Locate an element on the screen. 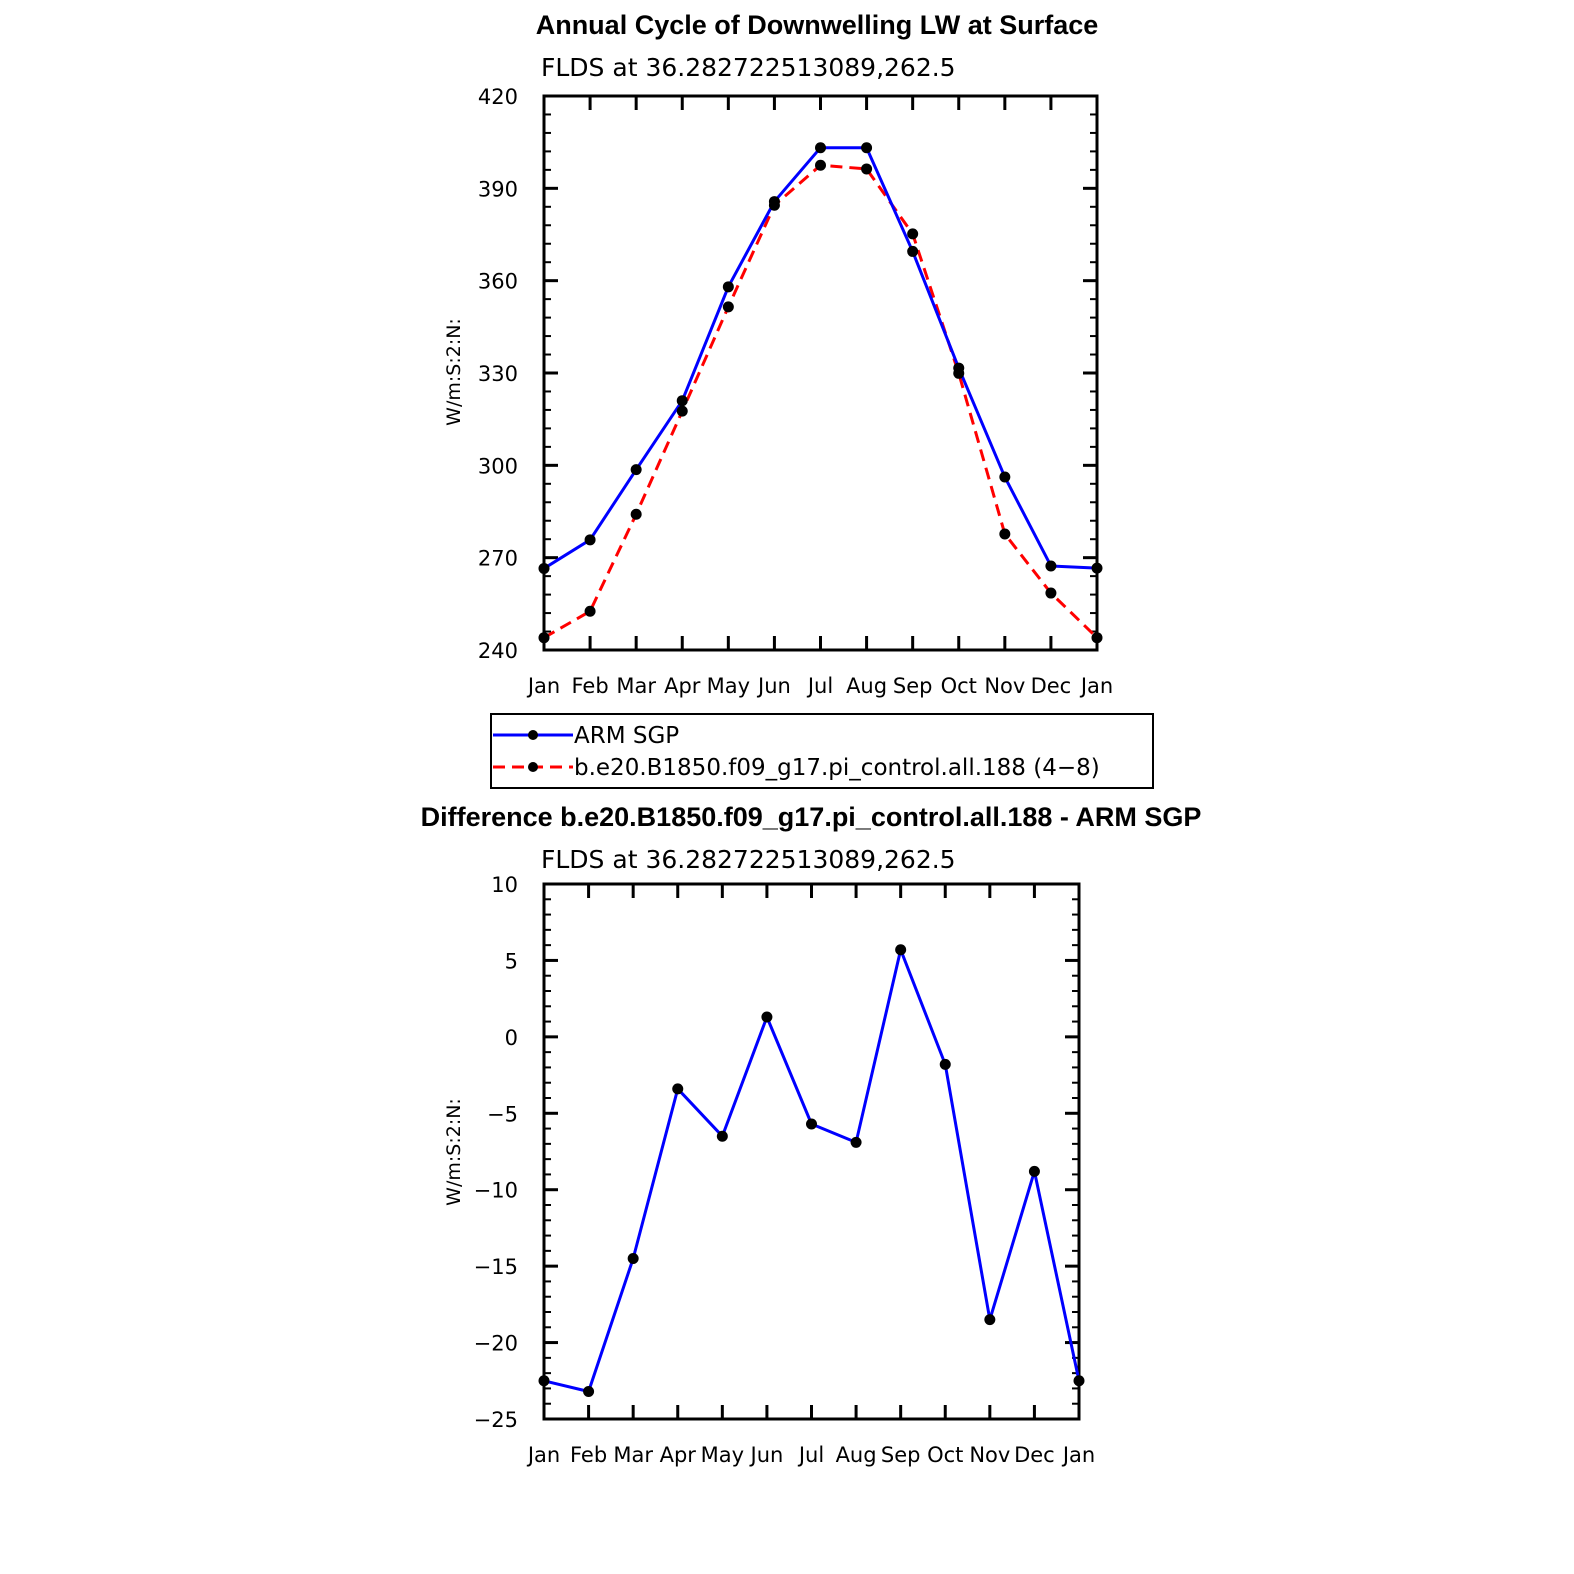  bottom-x-tick-label: Dec is located at coordinates (1034, 1455).